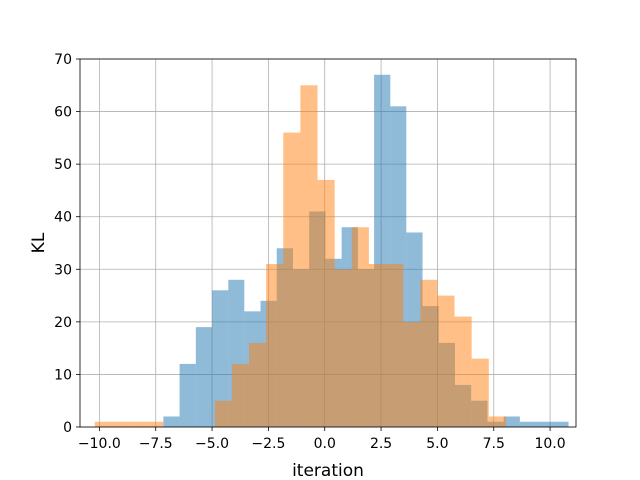 Image resolution: width=640 pixels, height=480 pixels. What do you see at coordinates (381, 444) in the screenshot?
I see `x-tick-label: 2.5` at bounding box center [381, 444].